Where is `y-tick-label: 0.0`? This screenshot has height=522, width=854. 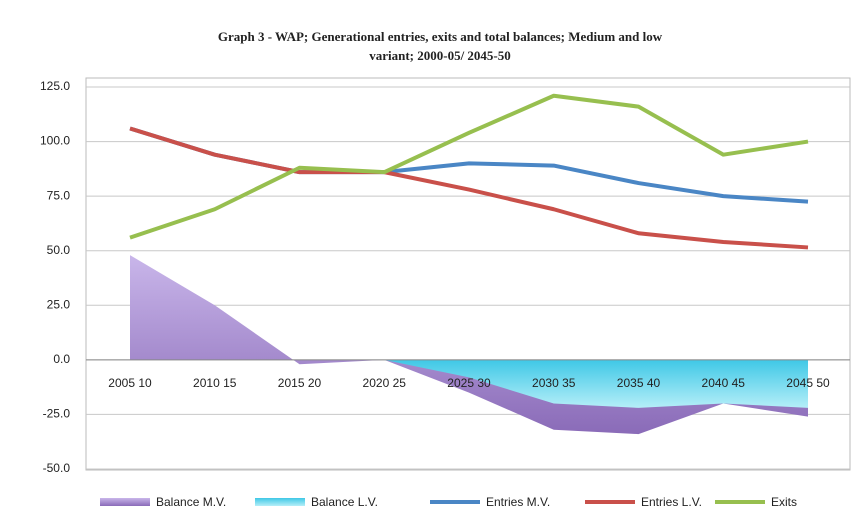 y-tick-label: 0.0 is located at coordinates (61, 359).